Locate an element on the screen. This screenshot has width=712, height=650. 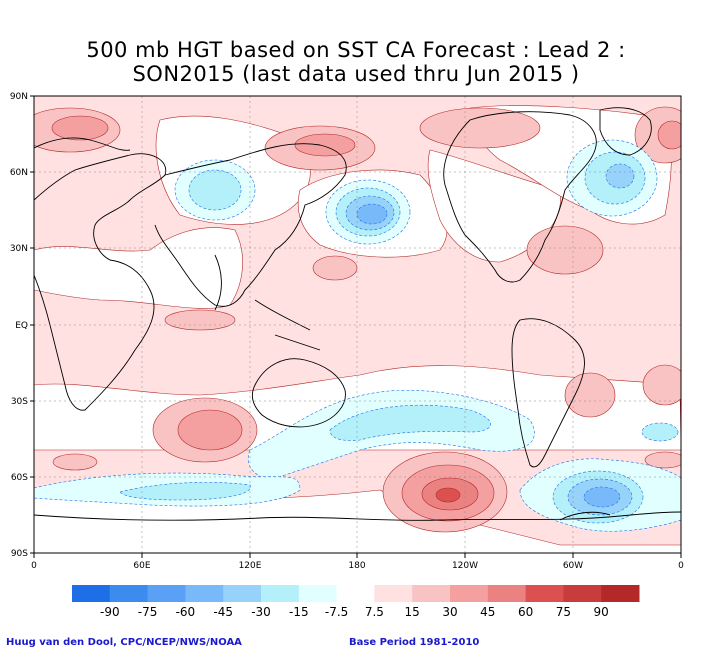
lat-ticks is located at coordinates (32, 324).